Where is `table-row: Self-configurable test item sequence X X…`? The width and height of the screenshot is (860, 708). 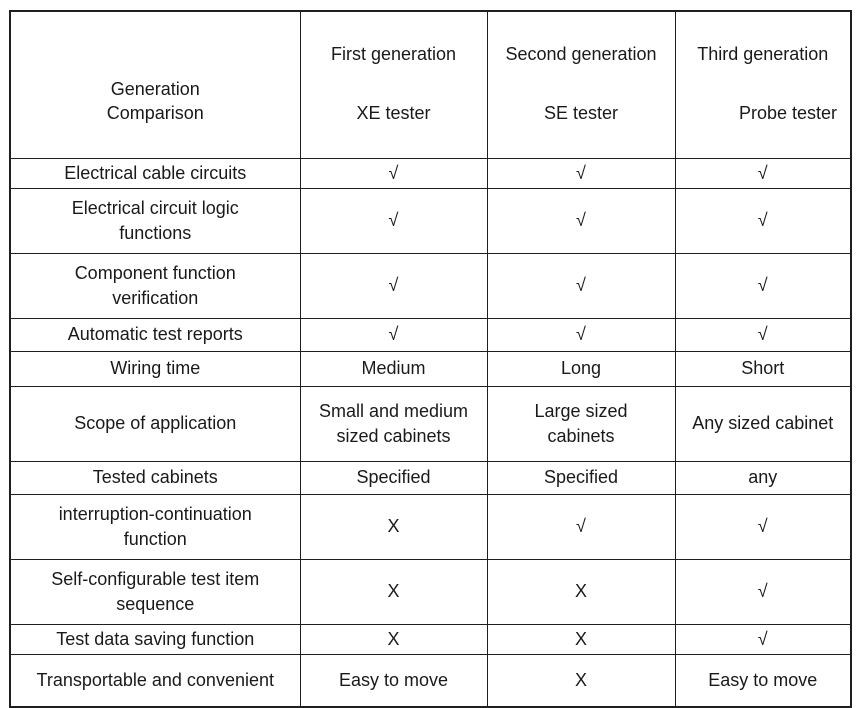 table-row: Self-configurable test item sequence X X… is located at coordinates (430, 591).